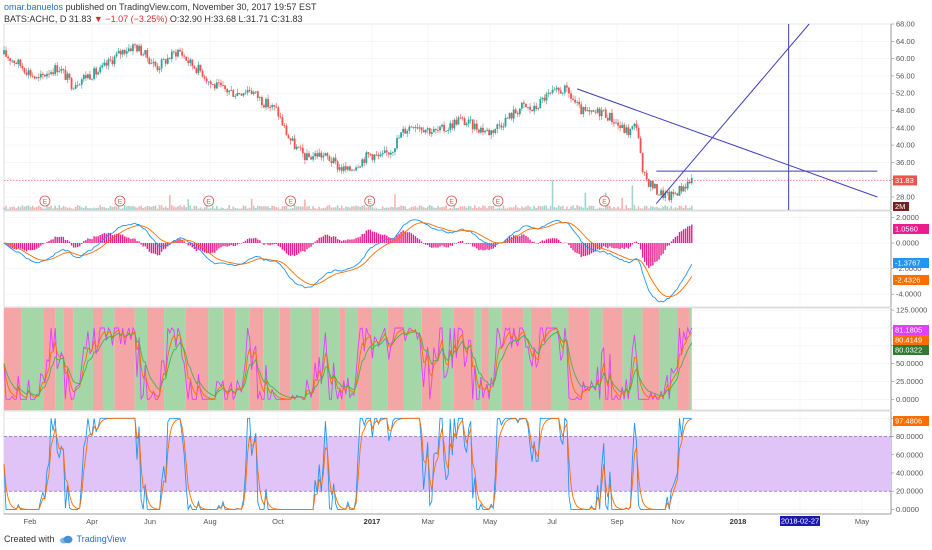 The image size is (932, 550). Describe the element at coordinates (905, 75) in the screenshot. I see `y-tick-label: 56.00` at that location.